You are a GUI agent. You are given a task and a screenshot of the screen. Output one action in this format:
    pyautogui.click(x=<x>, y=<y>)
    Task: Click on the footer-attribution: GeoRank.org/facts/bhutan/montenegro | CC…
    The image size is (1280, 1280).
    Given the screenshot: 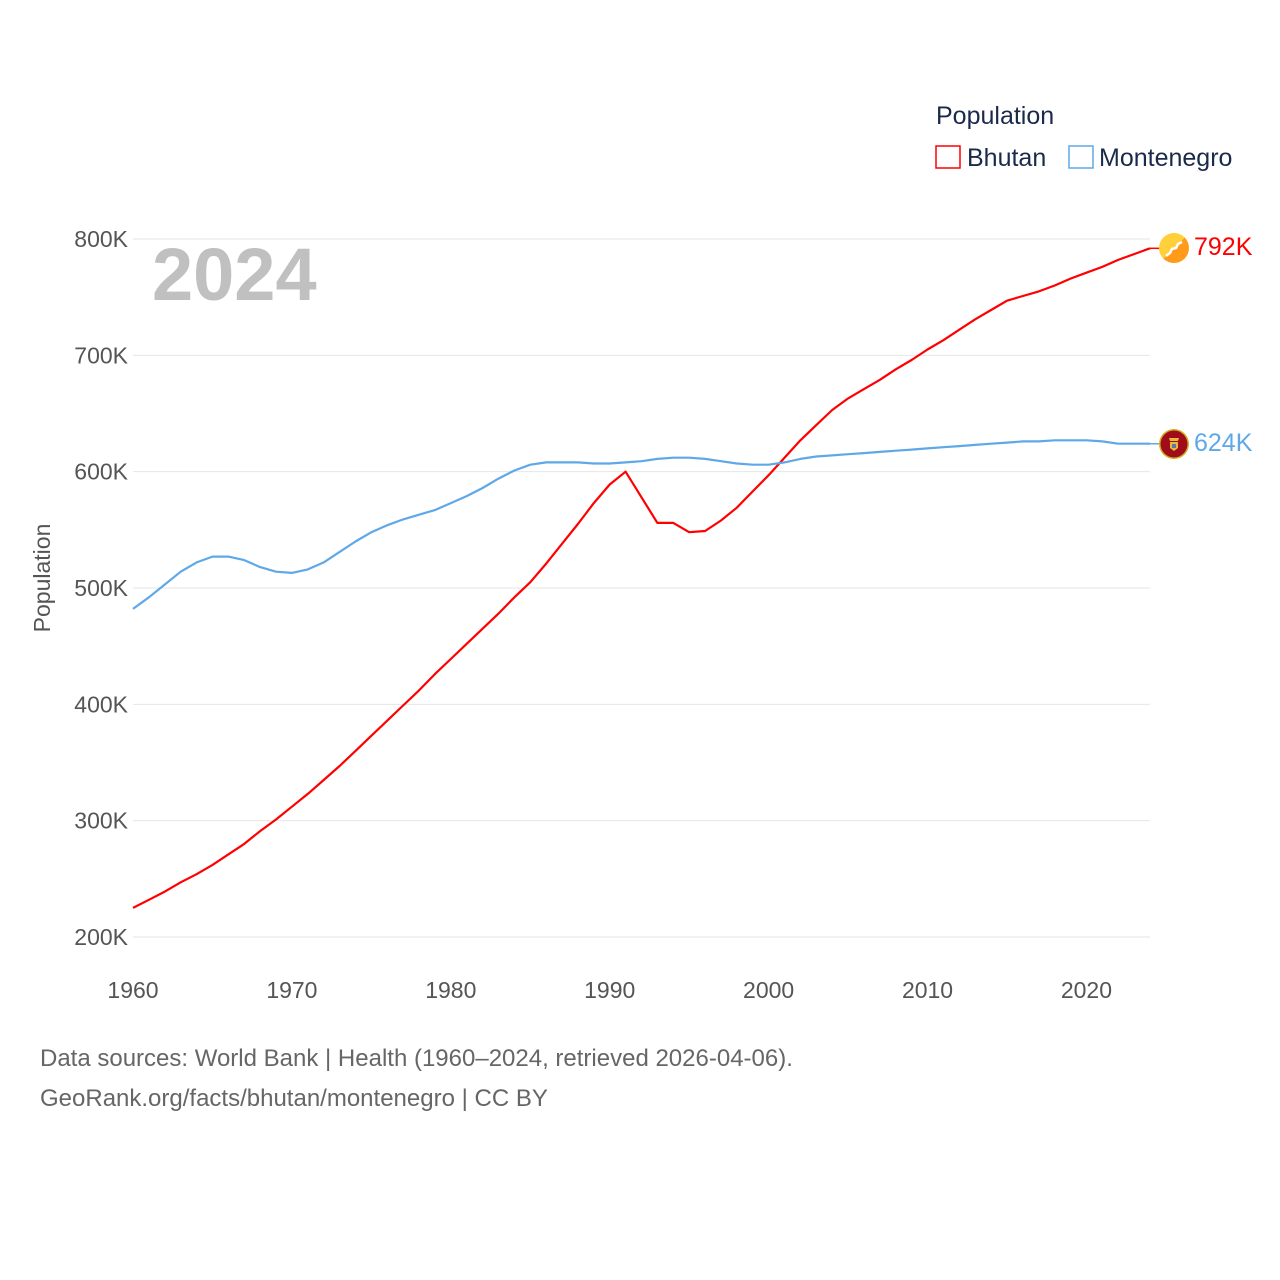 What is the action you would take?
    pyautogui.click(x=294, y=1098)
    